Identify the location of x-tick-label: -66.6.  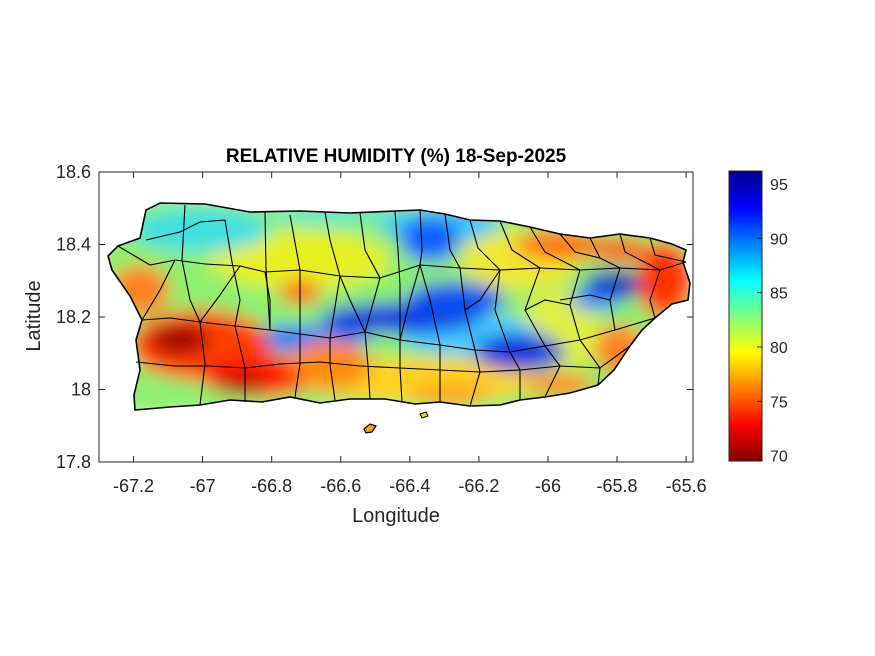
(340, 486).